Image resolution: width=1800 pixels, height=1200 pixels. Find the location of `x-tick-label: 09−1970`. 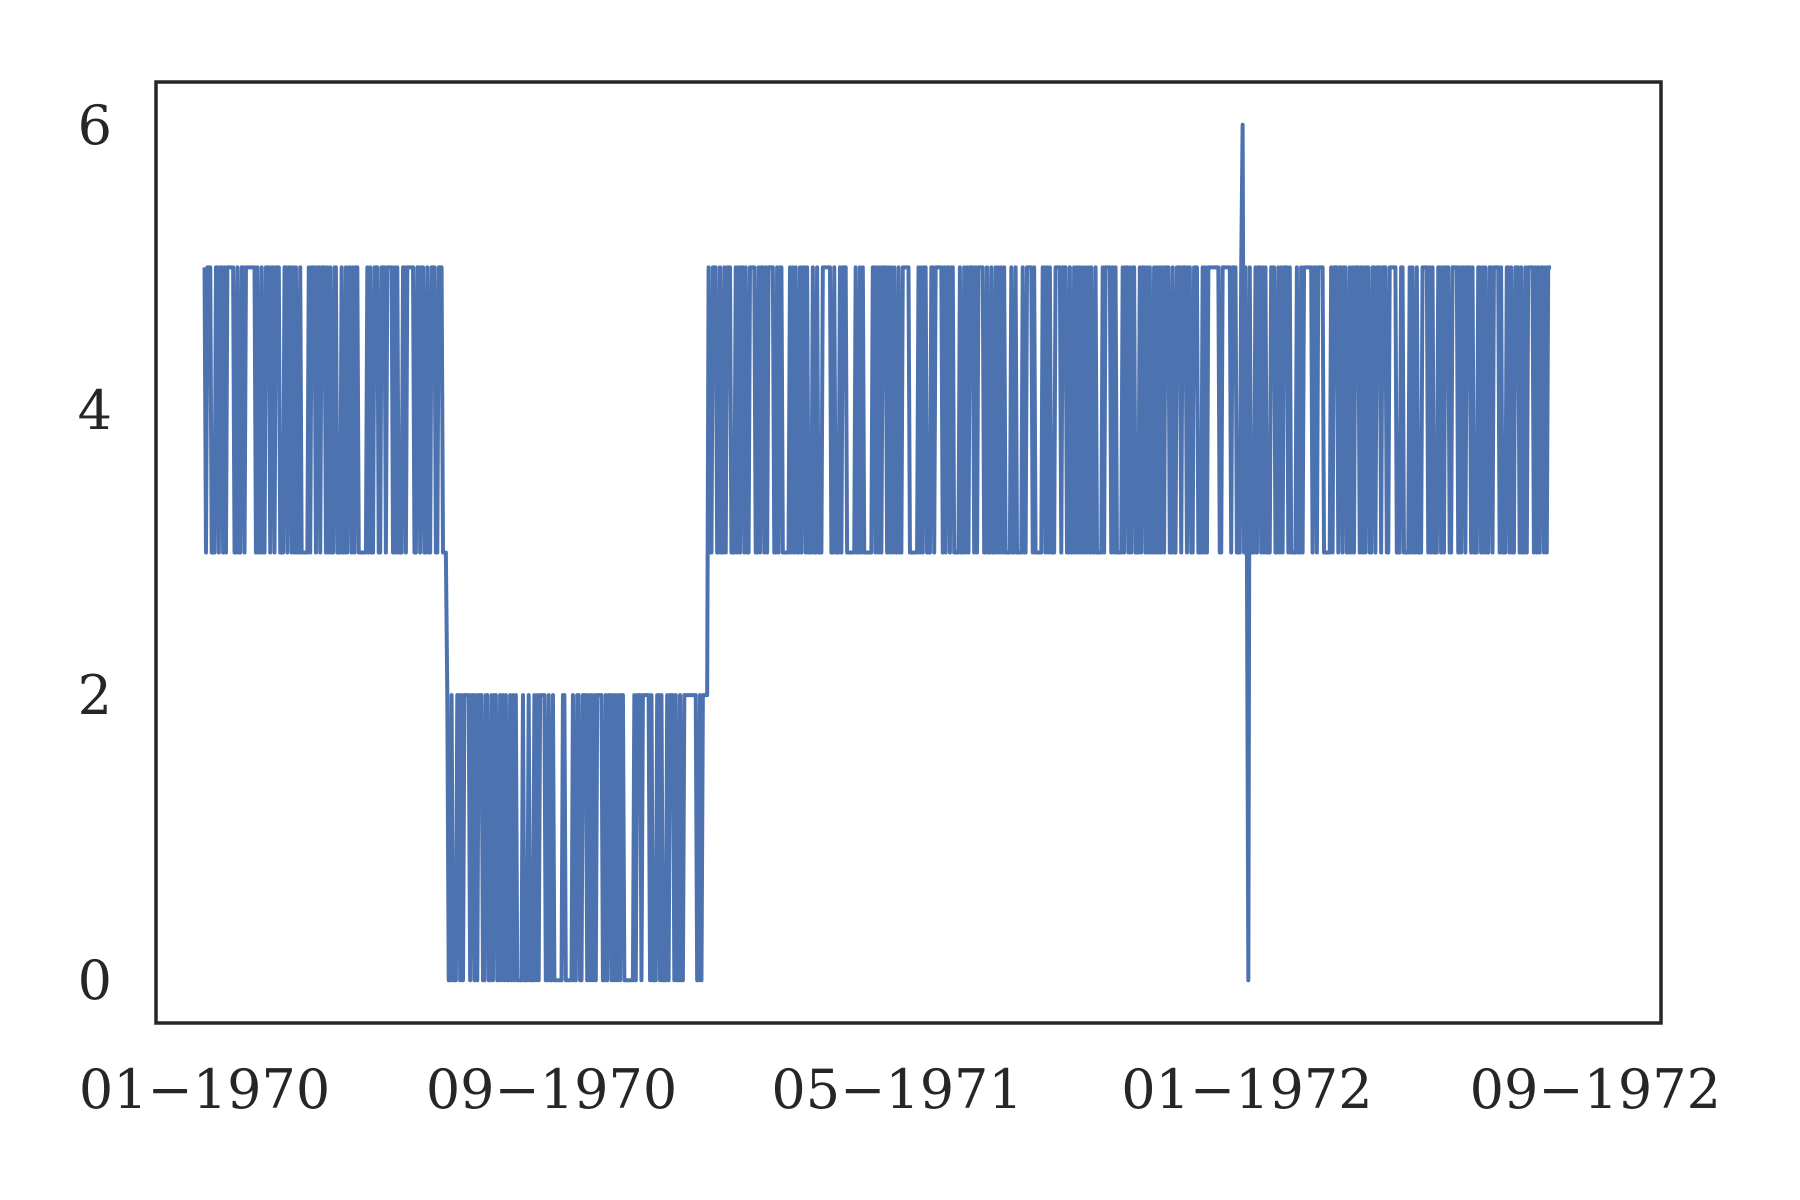

x-tick-label: 09−1970 is located at coordinates (551, 1089).